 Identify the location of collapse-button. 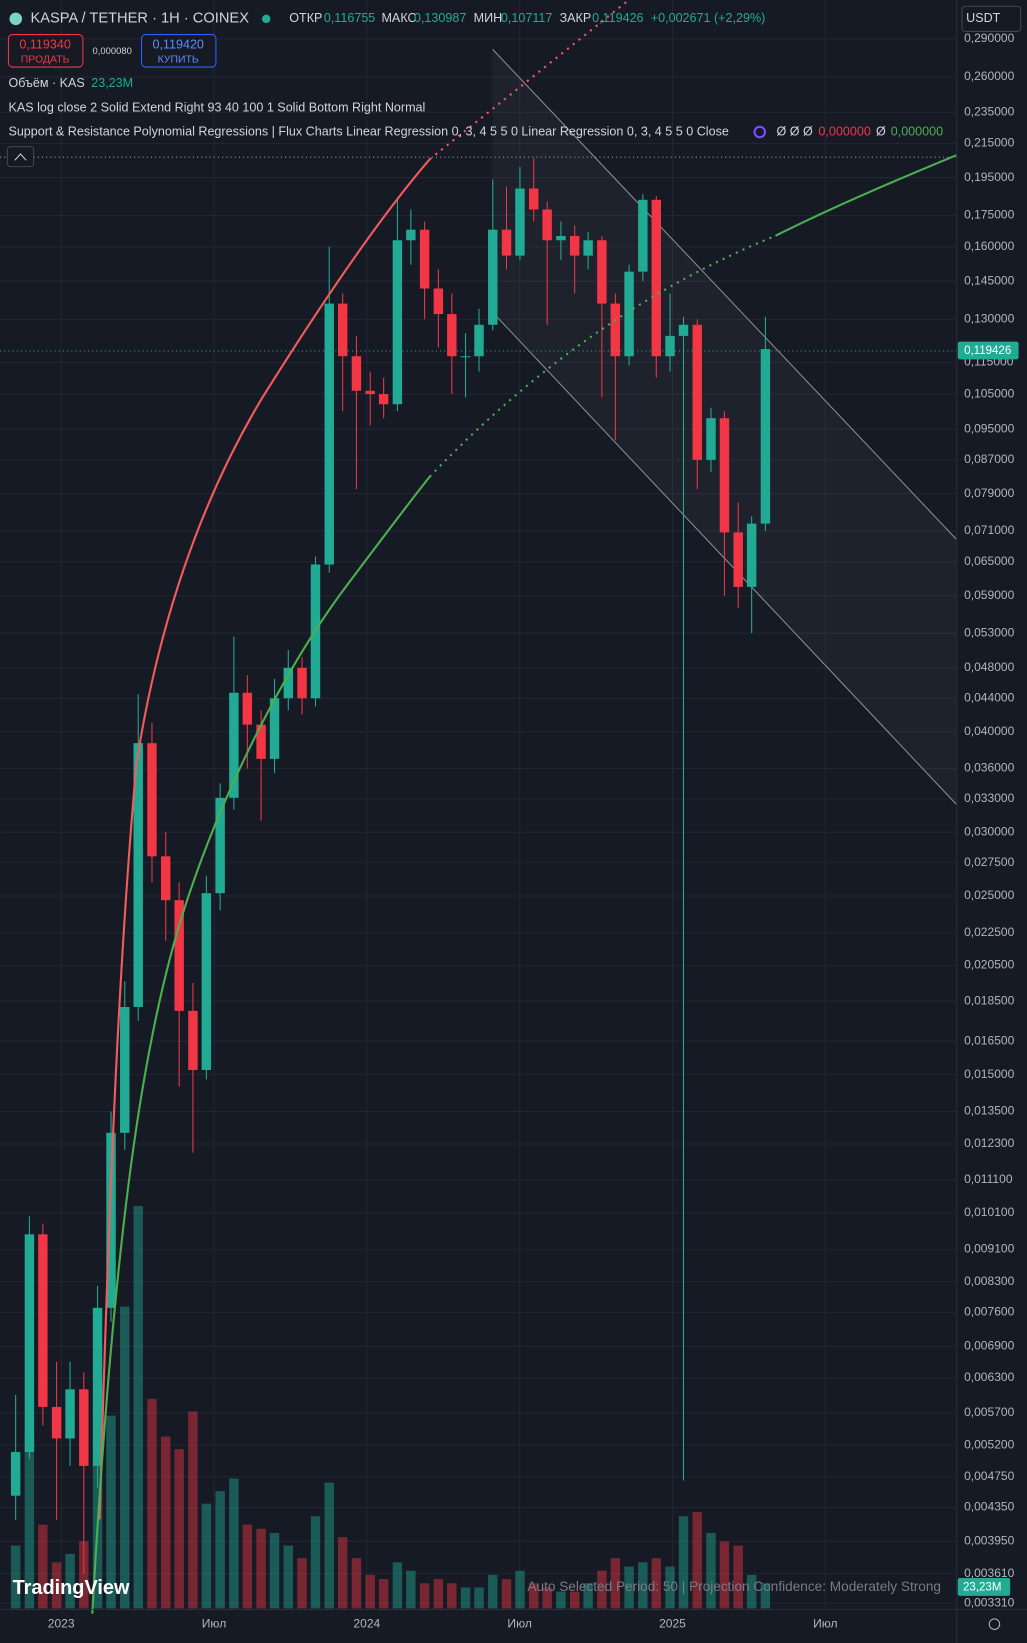
(20, 157).